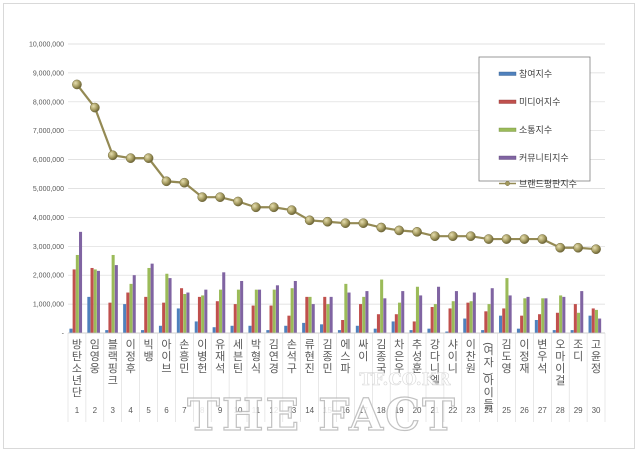  Describe the element at coordinates (220, 368) in the screenshot. I see `svg-text: 석` at that location.